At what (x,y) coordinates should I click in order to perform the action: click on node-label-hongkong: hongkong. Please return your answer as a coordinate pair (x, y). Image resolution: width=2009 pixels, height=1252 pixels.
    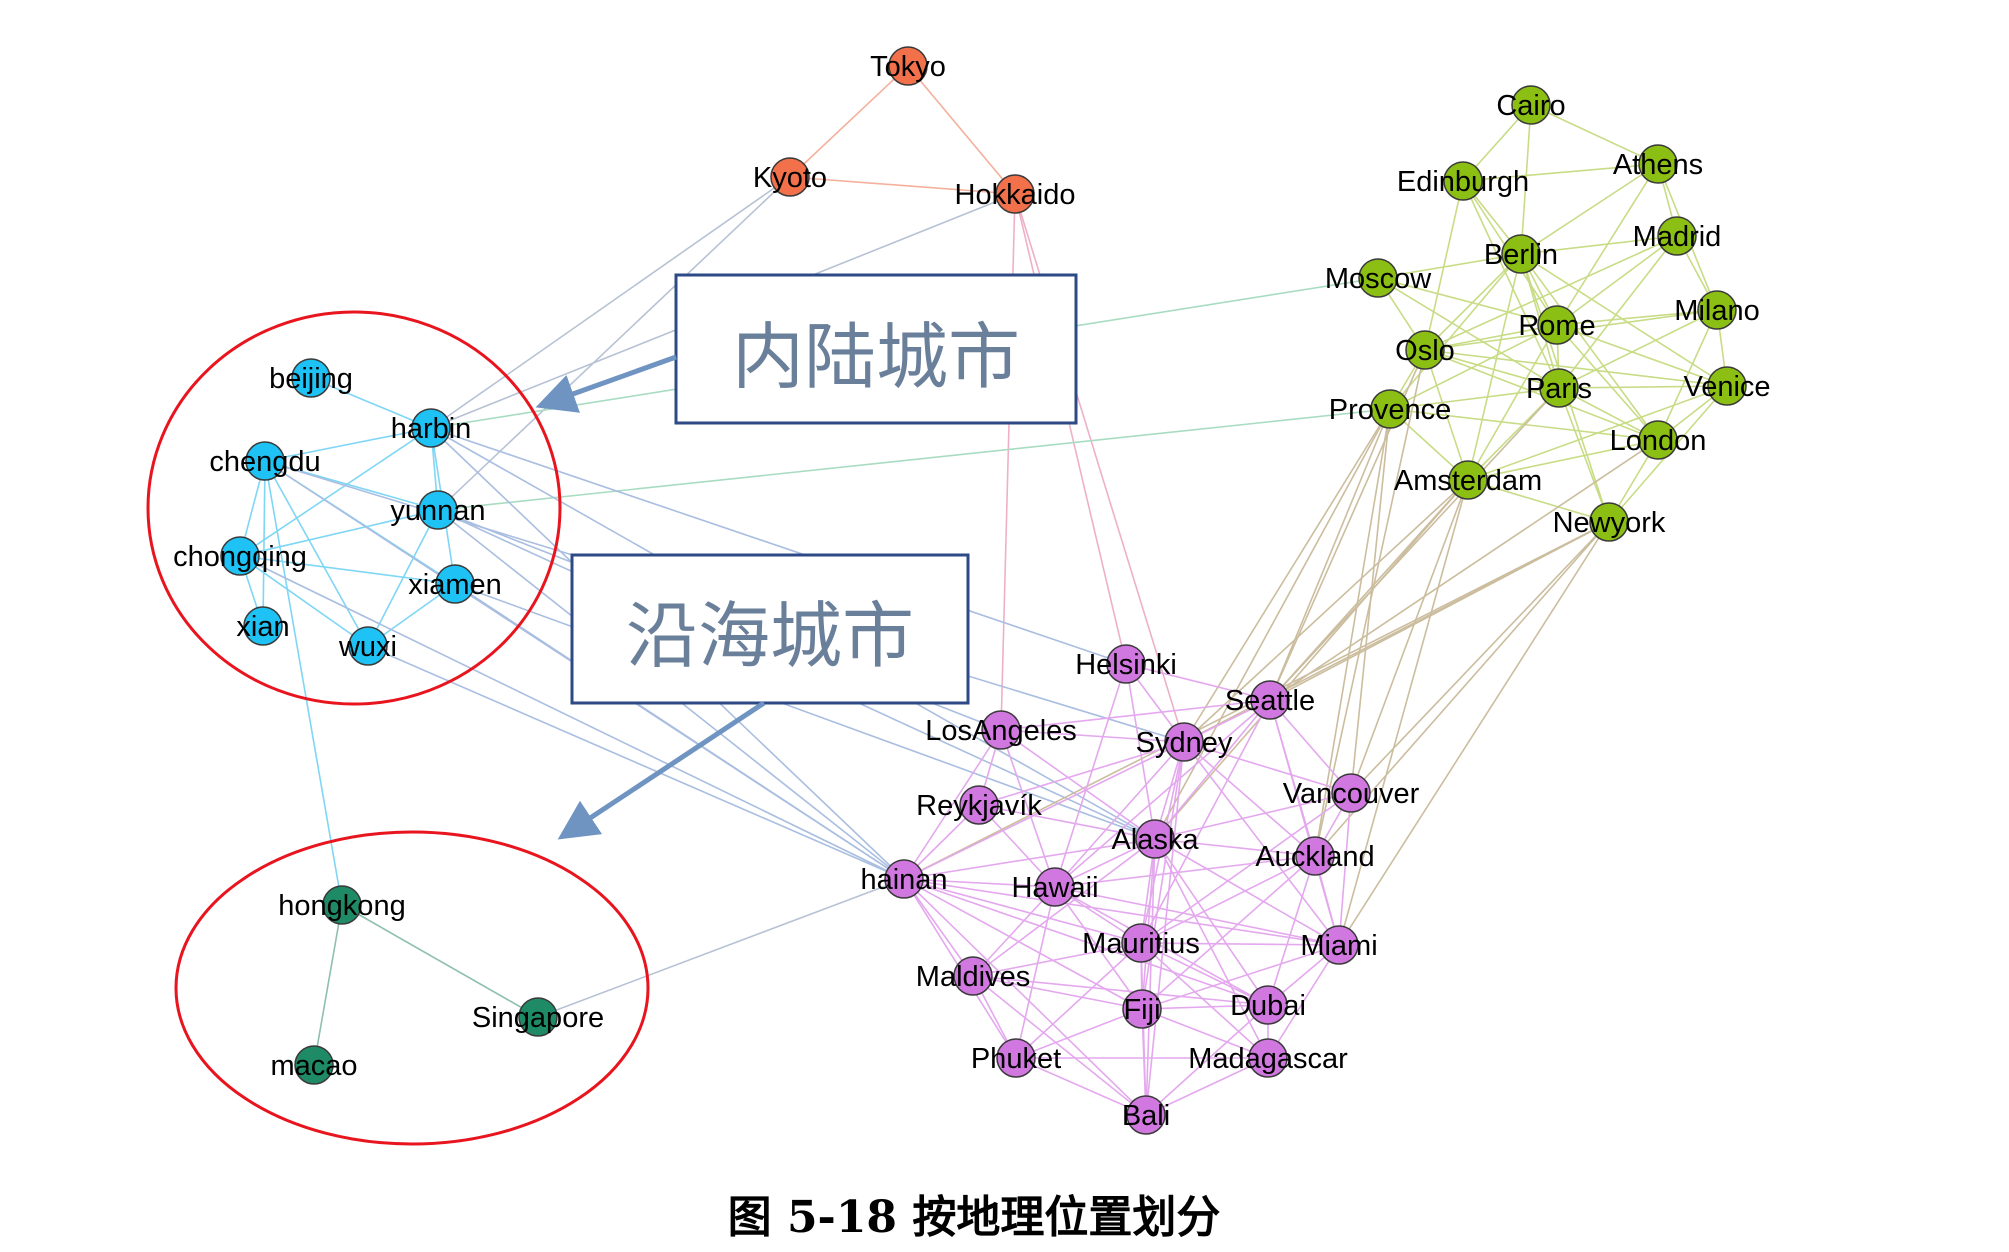
    Looking at the image, I should click on (341, 906).